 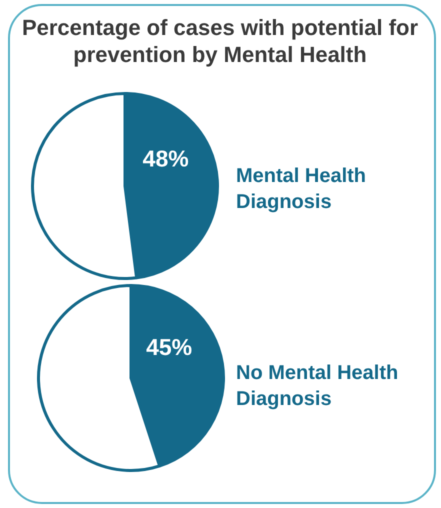 What do you see at coordinates (318, 386) in the screenshot?
I see `slice-label: No Mental Health Diagnosis` at bounding box center [318, 386].